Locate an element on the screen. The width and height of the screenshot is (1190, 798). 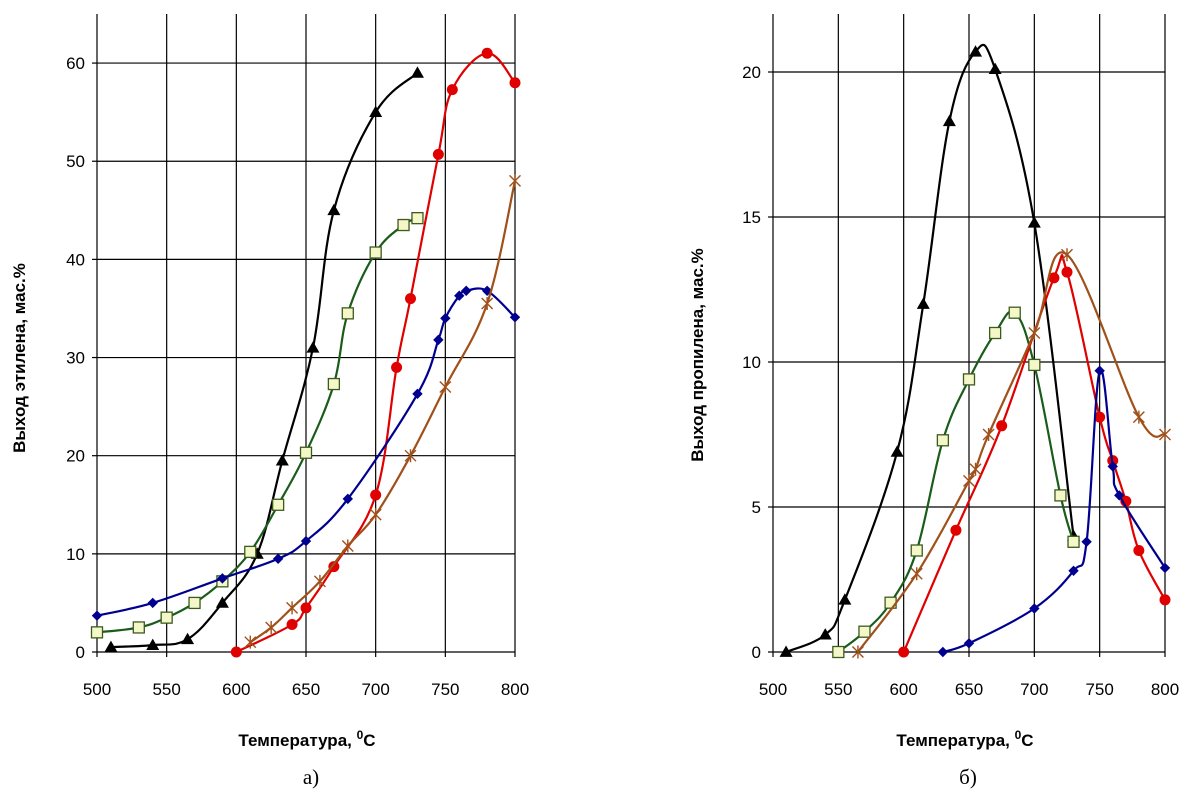
x-tick-label-a: 800 is located at coordinates (515, 689).